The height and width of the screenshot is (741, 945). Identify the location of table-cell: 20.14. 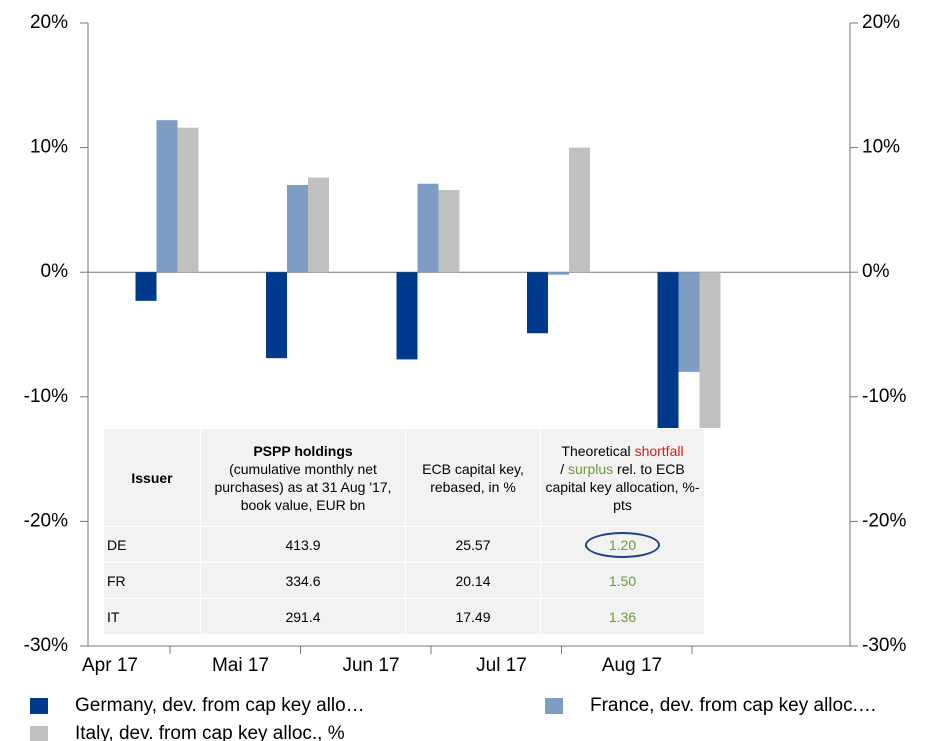
(473, 580).